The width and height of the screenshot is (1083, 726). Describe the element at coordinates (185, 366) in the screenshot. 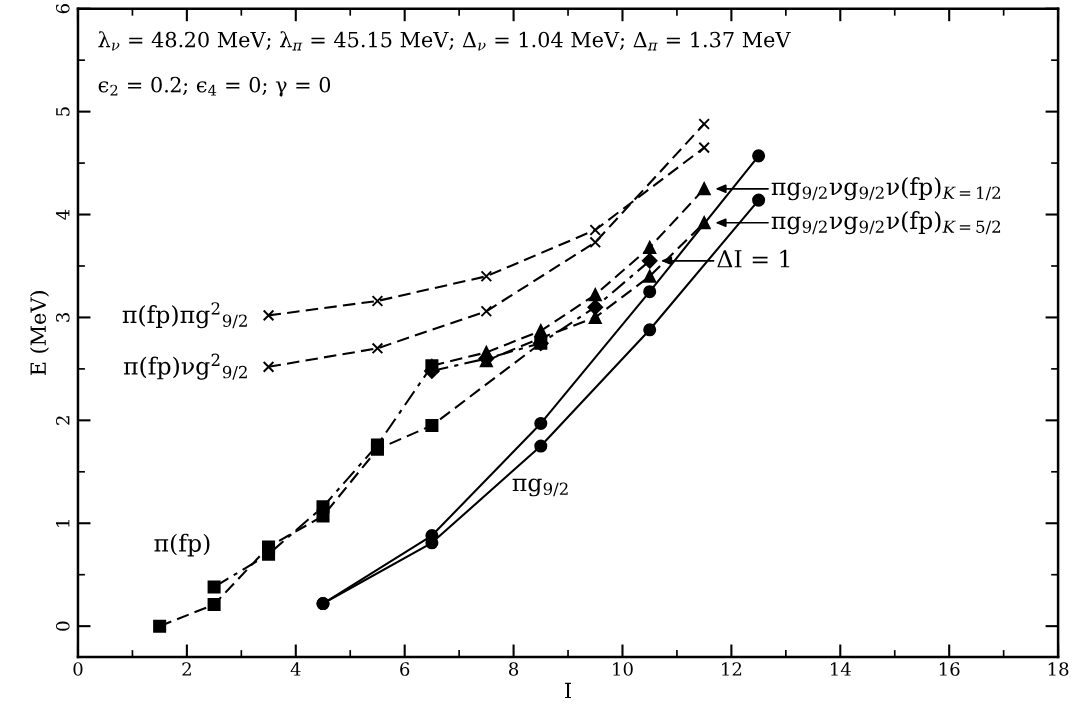

I see `annotation: π(fp)νg$^{2}$$_{9/2}$` at that location.